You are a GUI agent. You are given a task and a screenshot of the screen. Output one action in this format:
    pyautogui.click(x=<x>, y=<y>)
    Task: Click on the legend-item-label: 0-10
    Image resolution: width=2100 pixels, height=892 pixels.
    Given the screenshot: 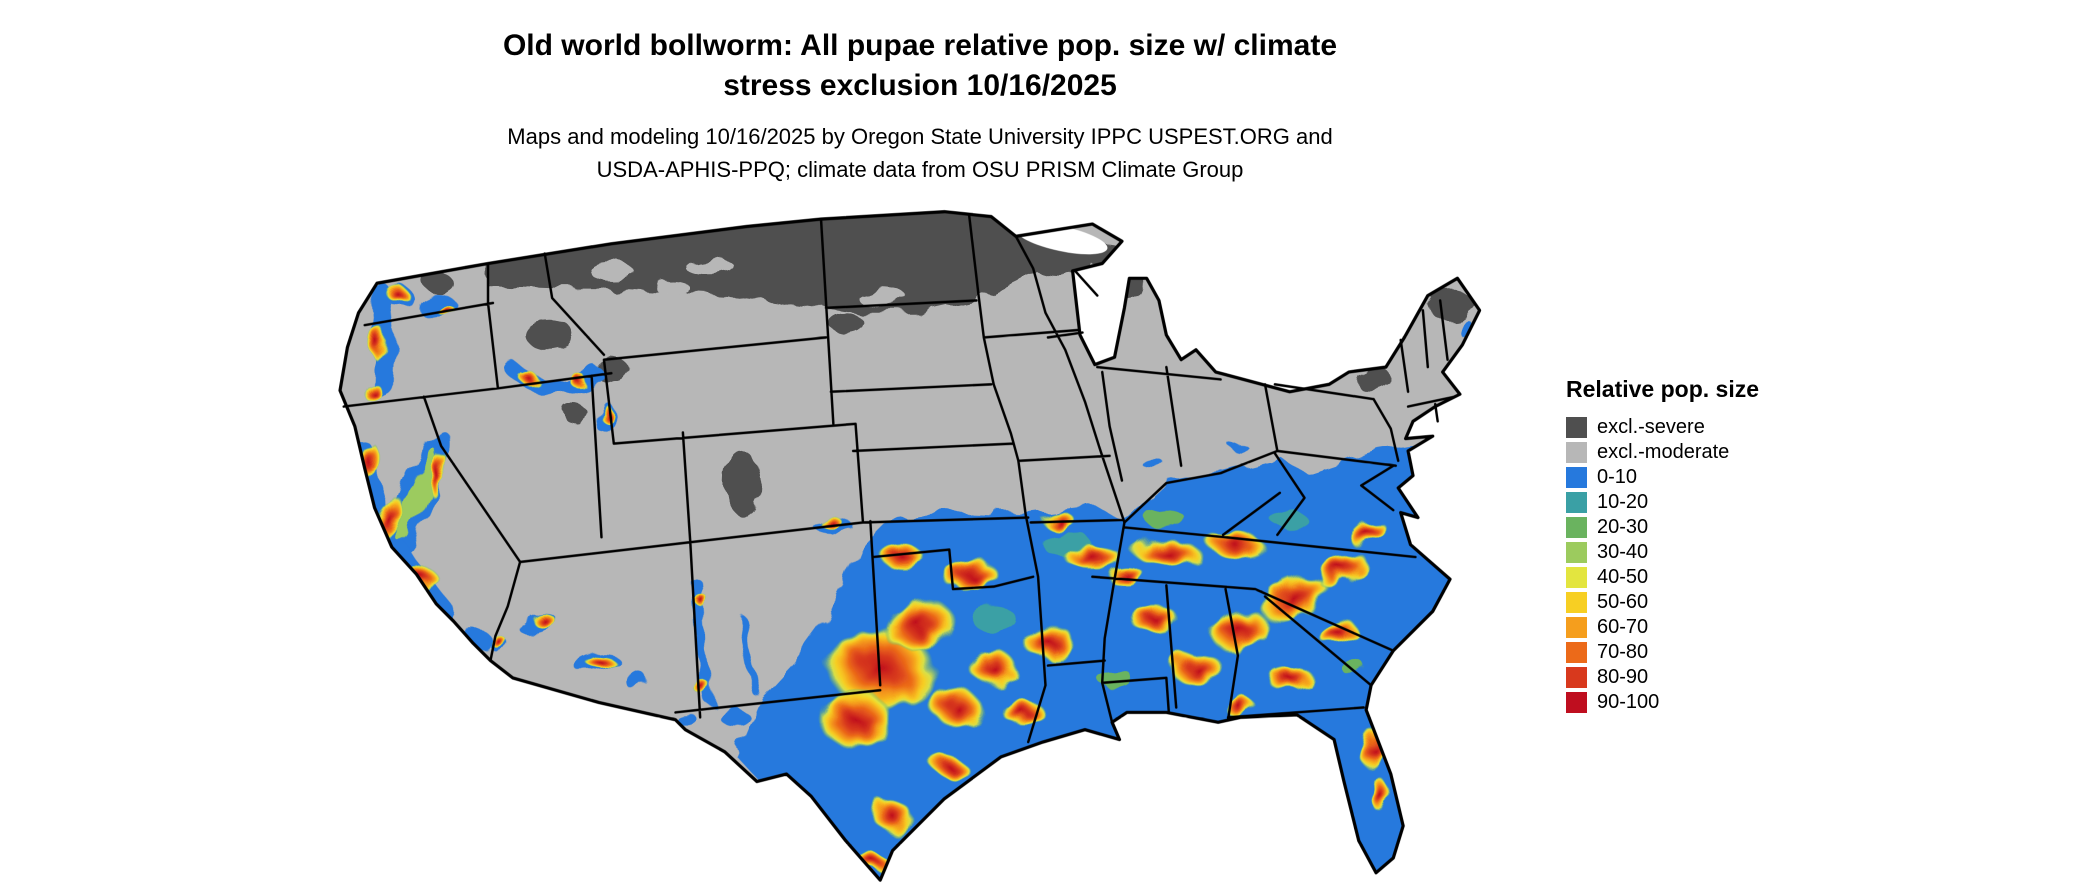 What is the action you would take?
    pyautogui.click(x=1617, y=477)
    